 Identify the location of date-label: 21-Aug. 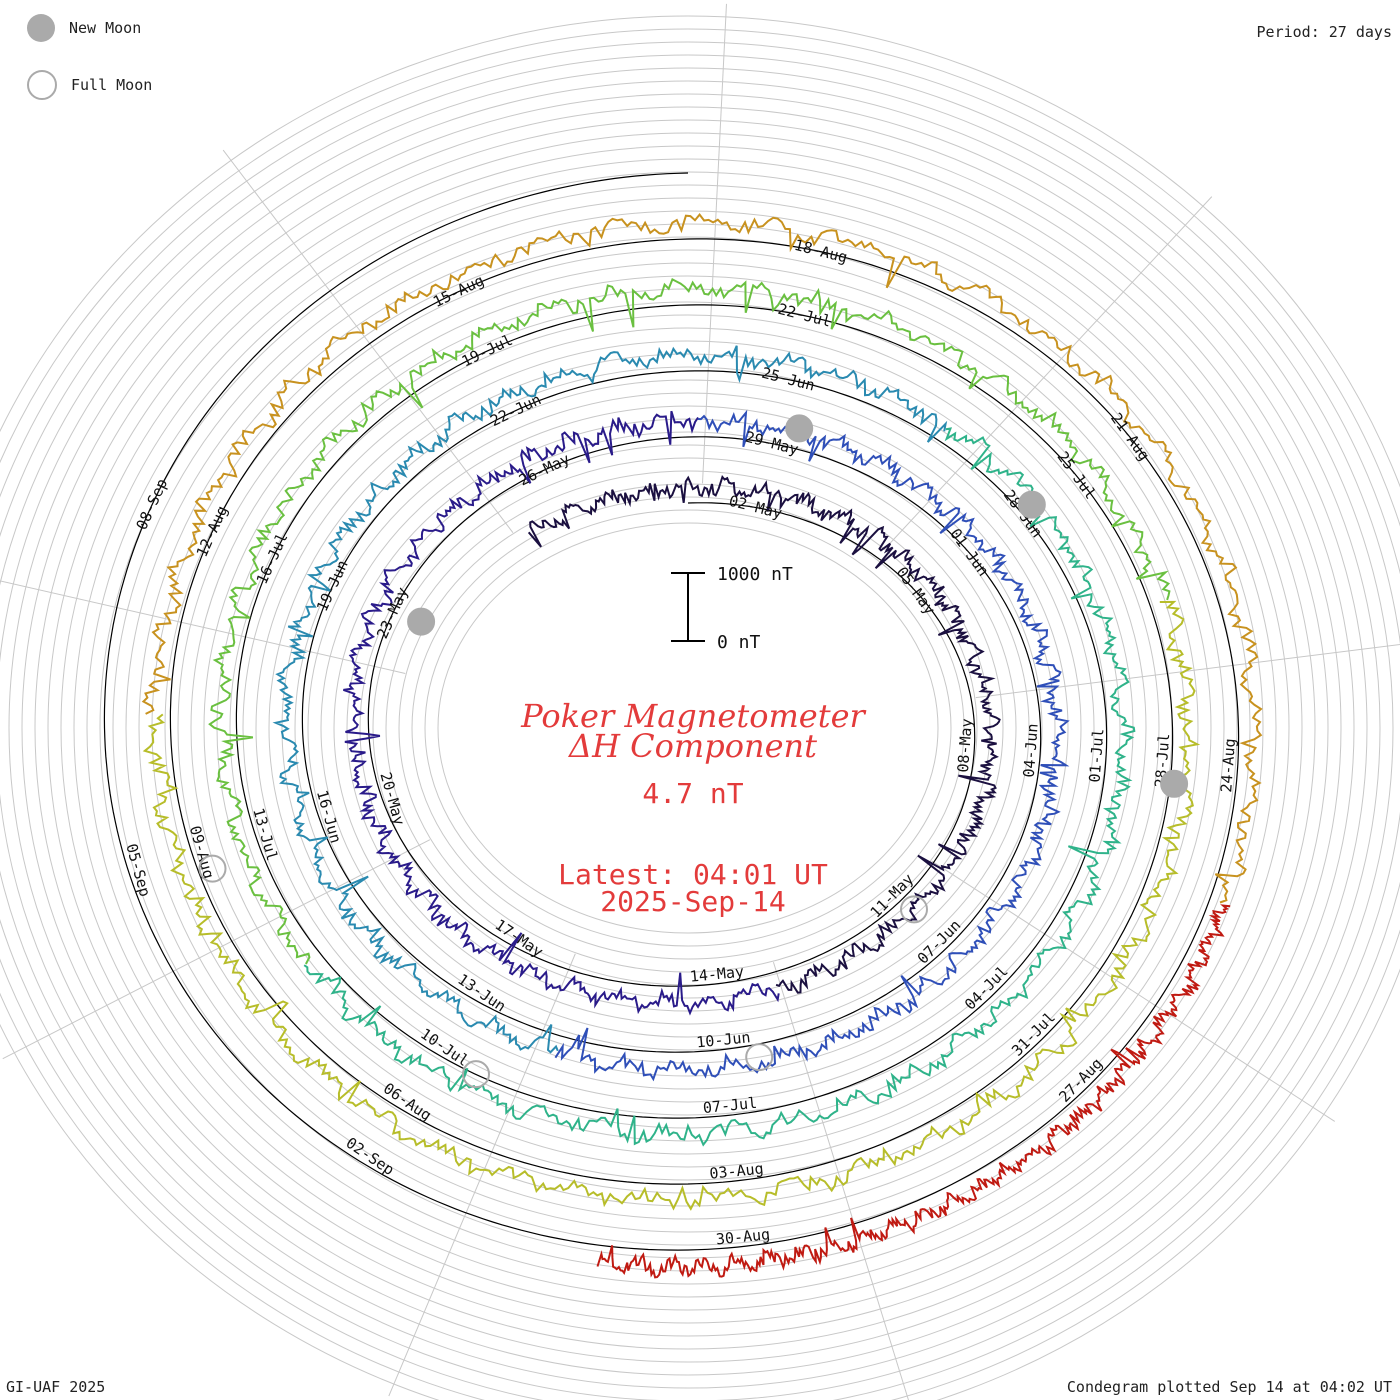
(1130, 437).